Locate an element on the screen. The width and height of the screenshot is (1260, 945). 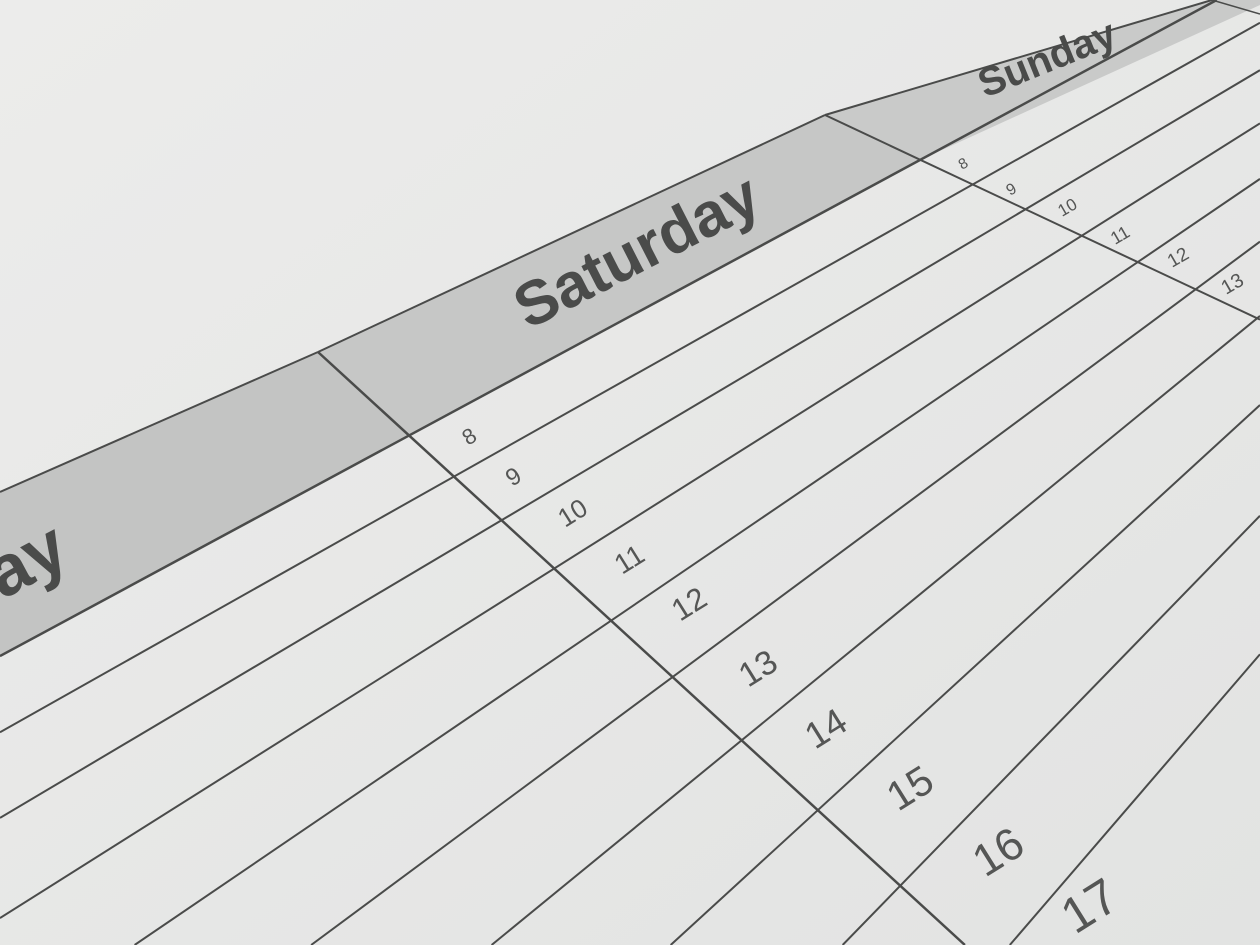
column-divider-sunday-right is located at coordinates (1235, 7).